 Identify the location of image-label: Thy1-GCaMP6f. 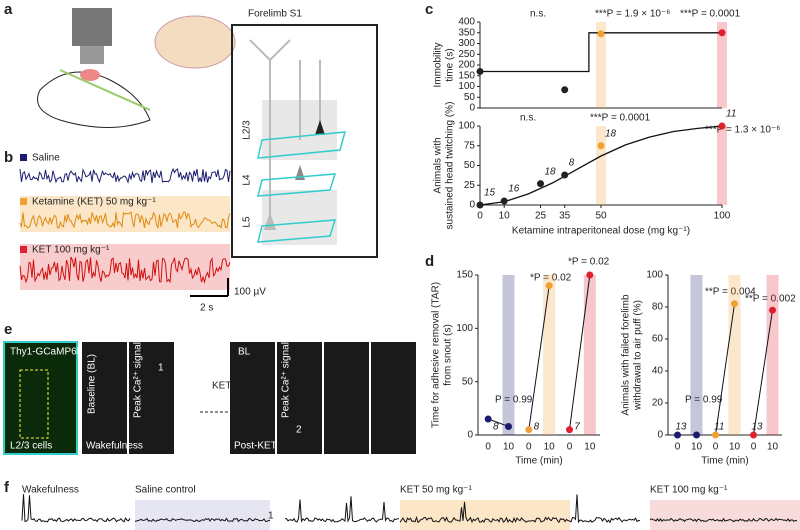
(45, 352).